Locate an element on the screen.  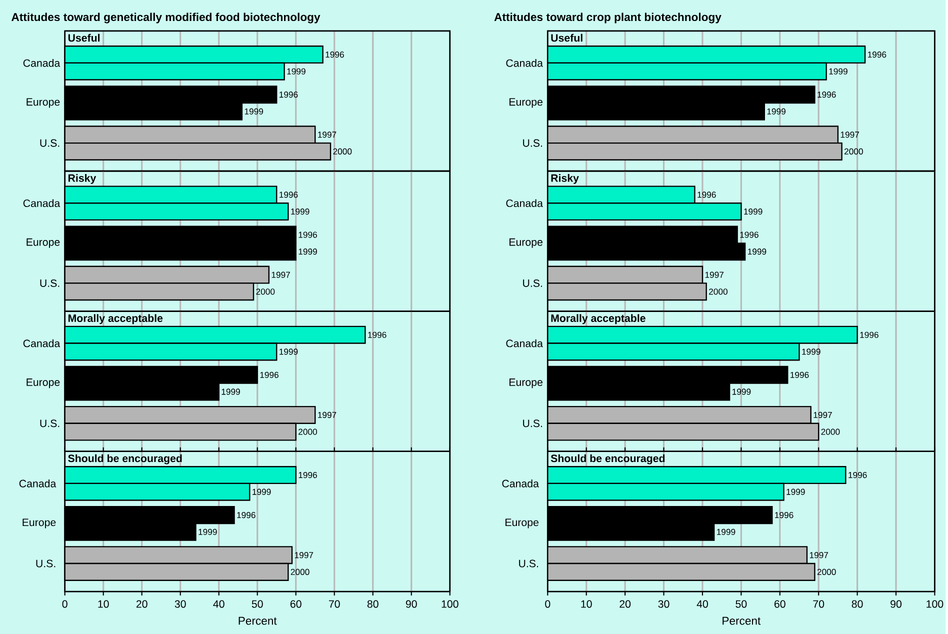
chart-title: Attitudes toward genetically modified food biotechnology is located at coordinates (166, 18).